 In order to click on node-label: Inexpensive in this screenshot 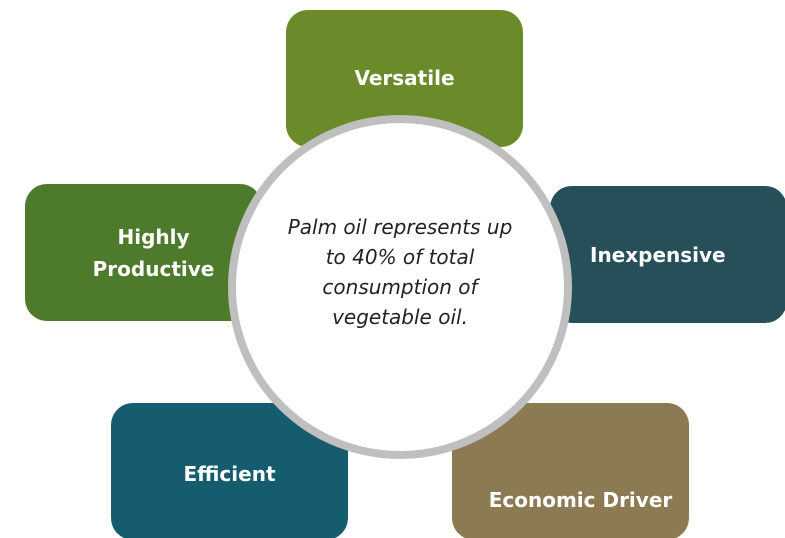, I will do `click(658, 254)`.